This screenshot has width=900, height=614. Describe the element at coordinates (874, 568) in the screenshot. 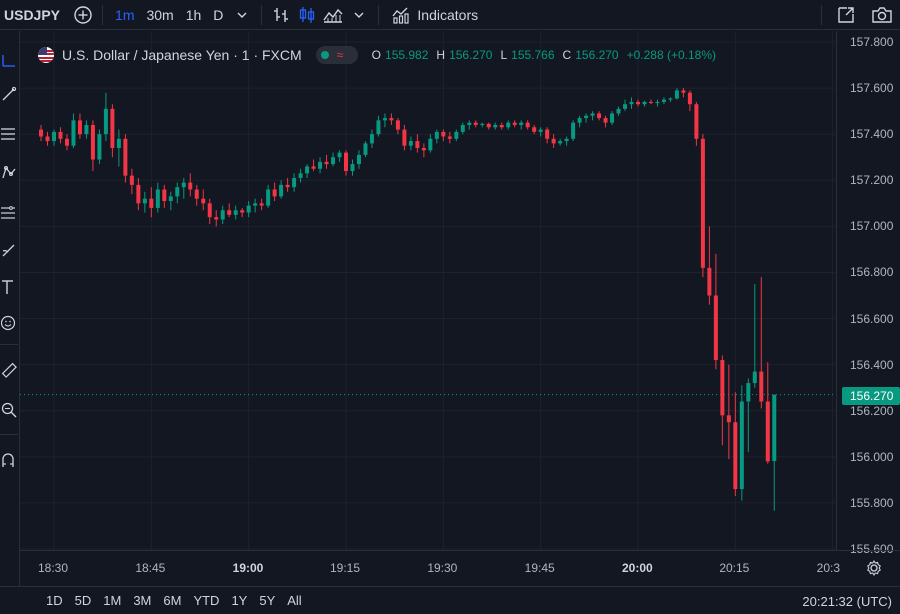

I see `chart-settings-button` at that location.